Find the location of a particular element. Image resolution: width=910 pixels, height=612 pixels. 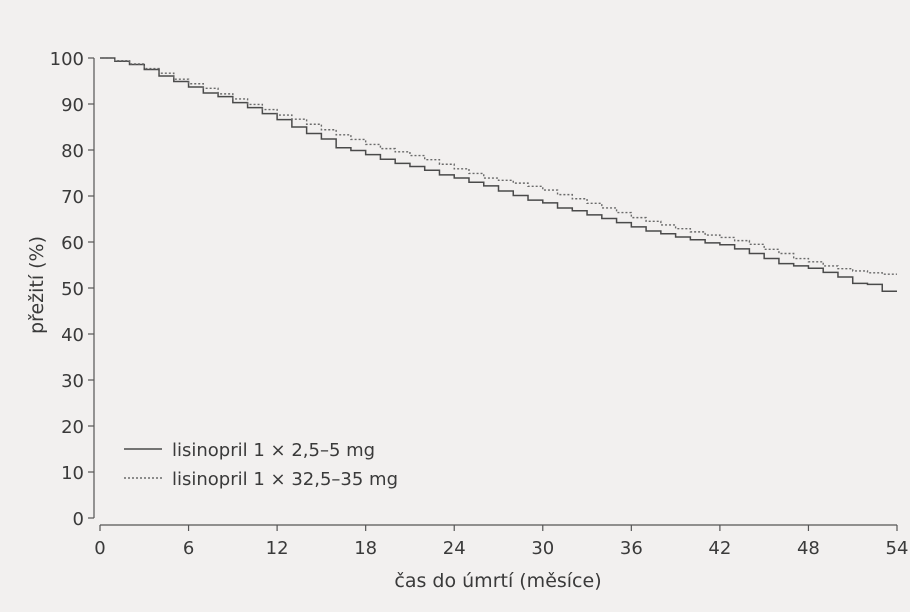

y-tick-label: 60 is located at coordinates (72, 243).